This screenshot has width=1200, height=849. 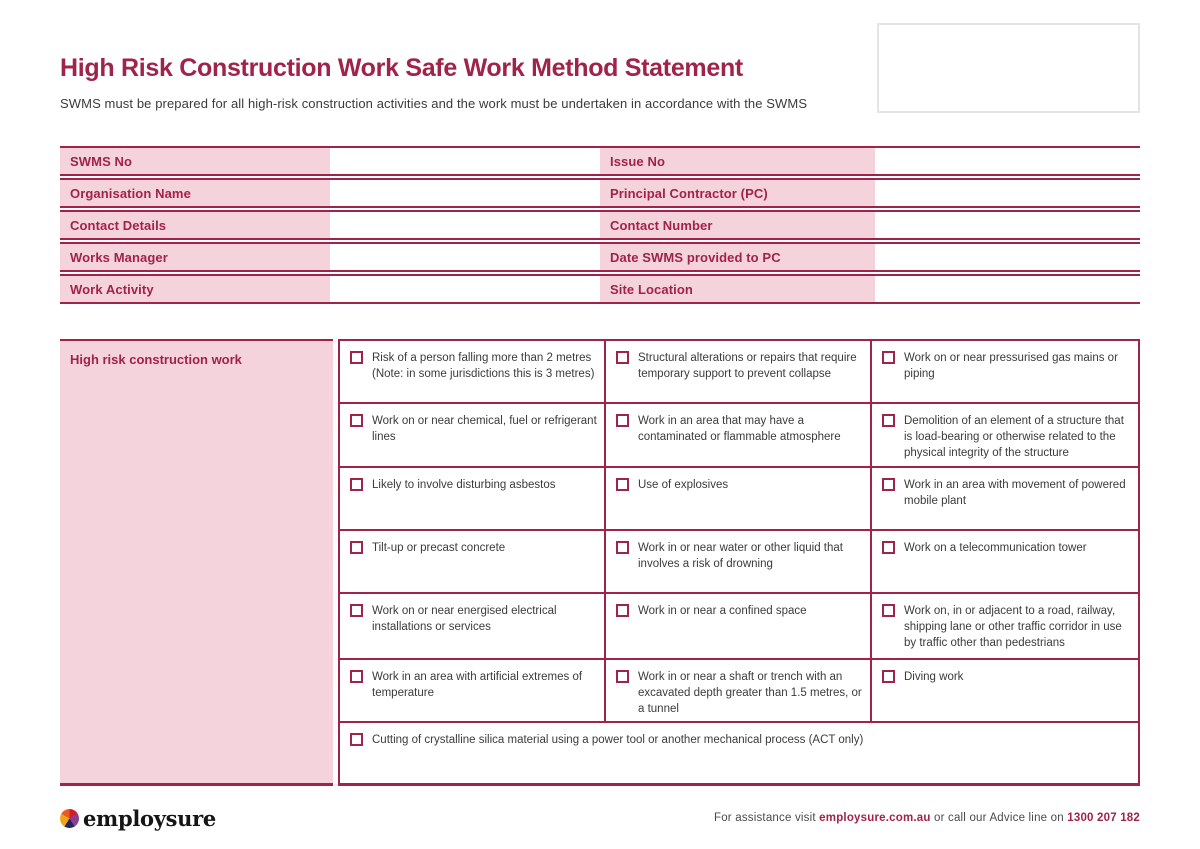 I want to click on employsure-pie-icon, so click(x=69, y=818).